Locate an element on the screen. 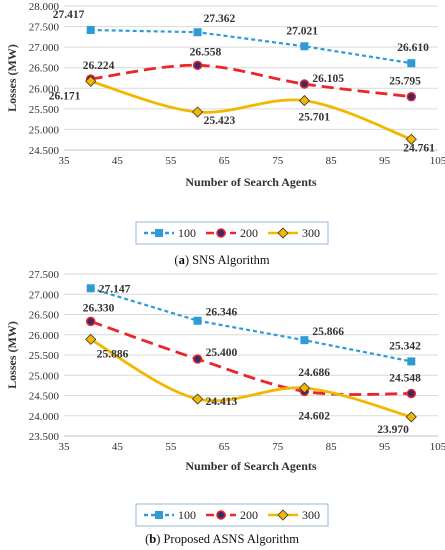 This screenshot has width=445, height=550. data-label: 24.548 is located at coordinates (405, 379).